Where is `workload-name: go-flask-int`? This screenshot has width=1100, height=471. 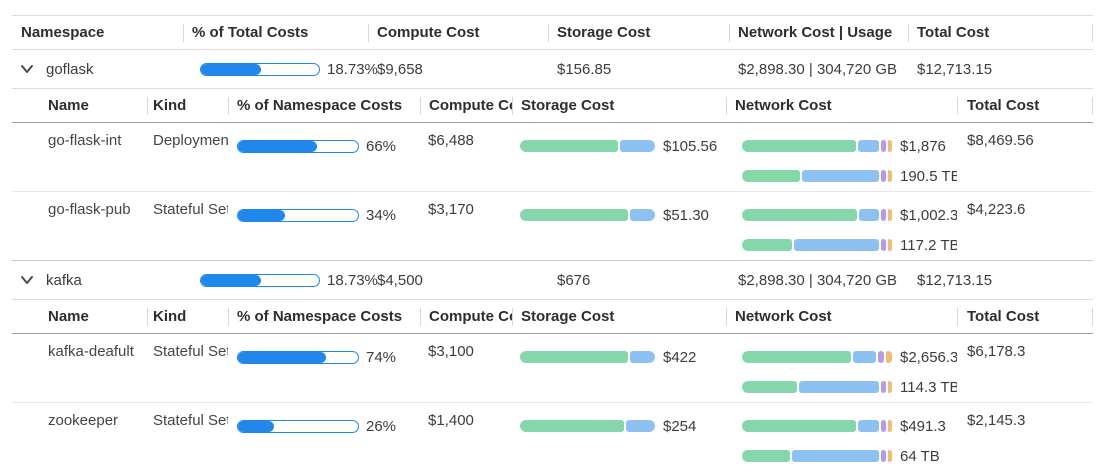
workload-name: go-flask-int is located at coordinates (85, 140).